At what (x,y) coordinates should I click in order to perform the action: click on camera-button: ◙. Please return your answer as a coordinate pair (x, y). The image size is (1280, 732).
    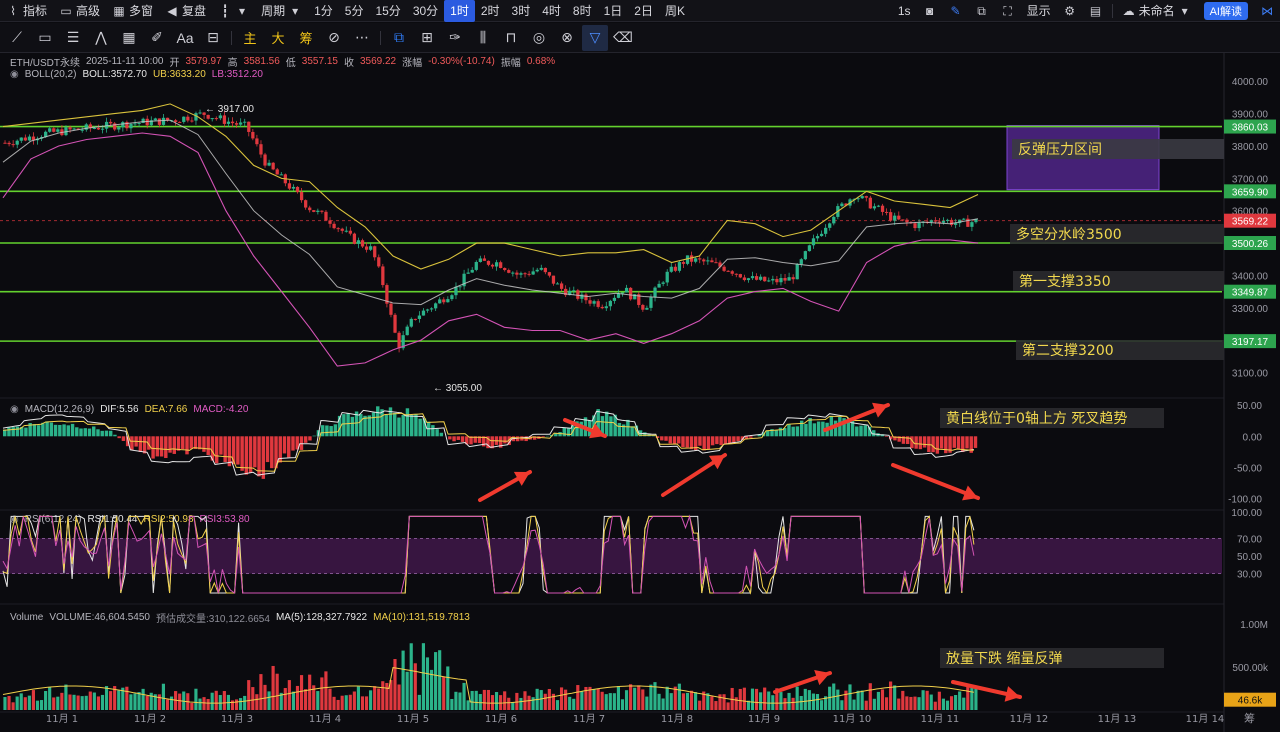
    Looking at the image, I should click on (930, 11).